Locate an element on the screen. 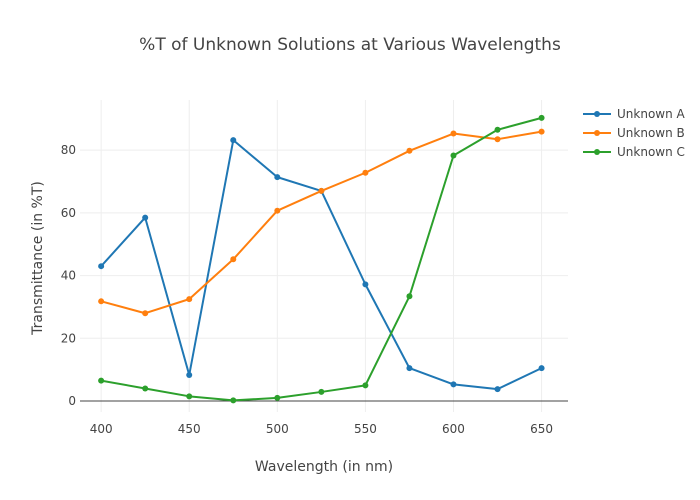  y-tick-label: 80 is located at coordinates (68, 150).